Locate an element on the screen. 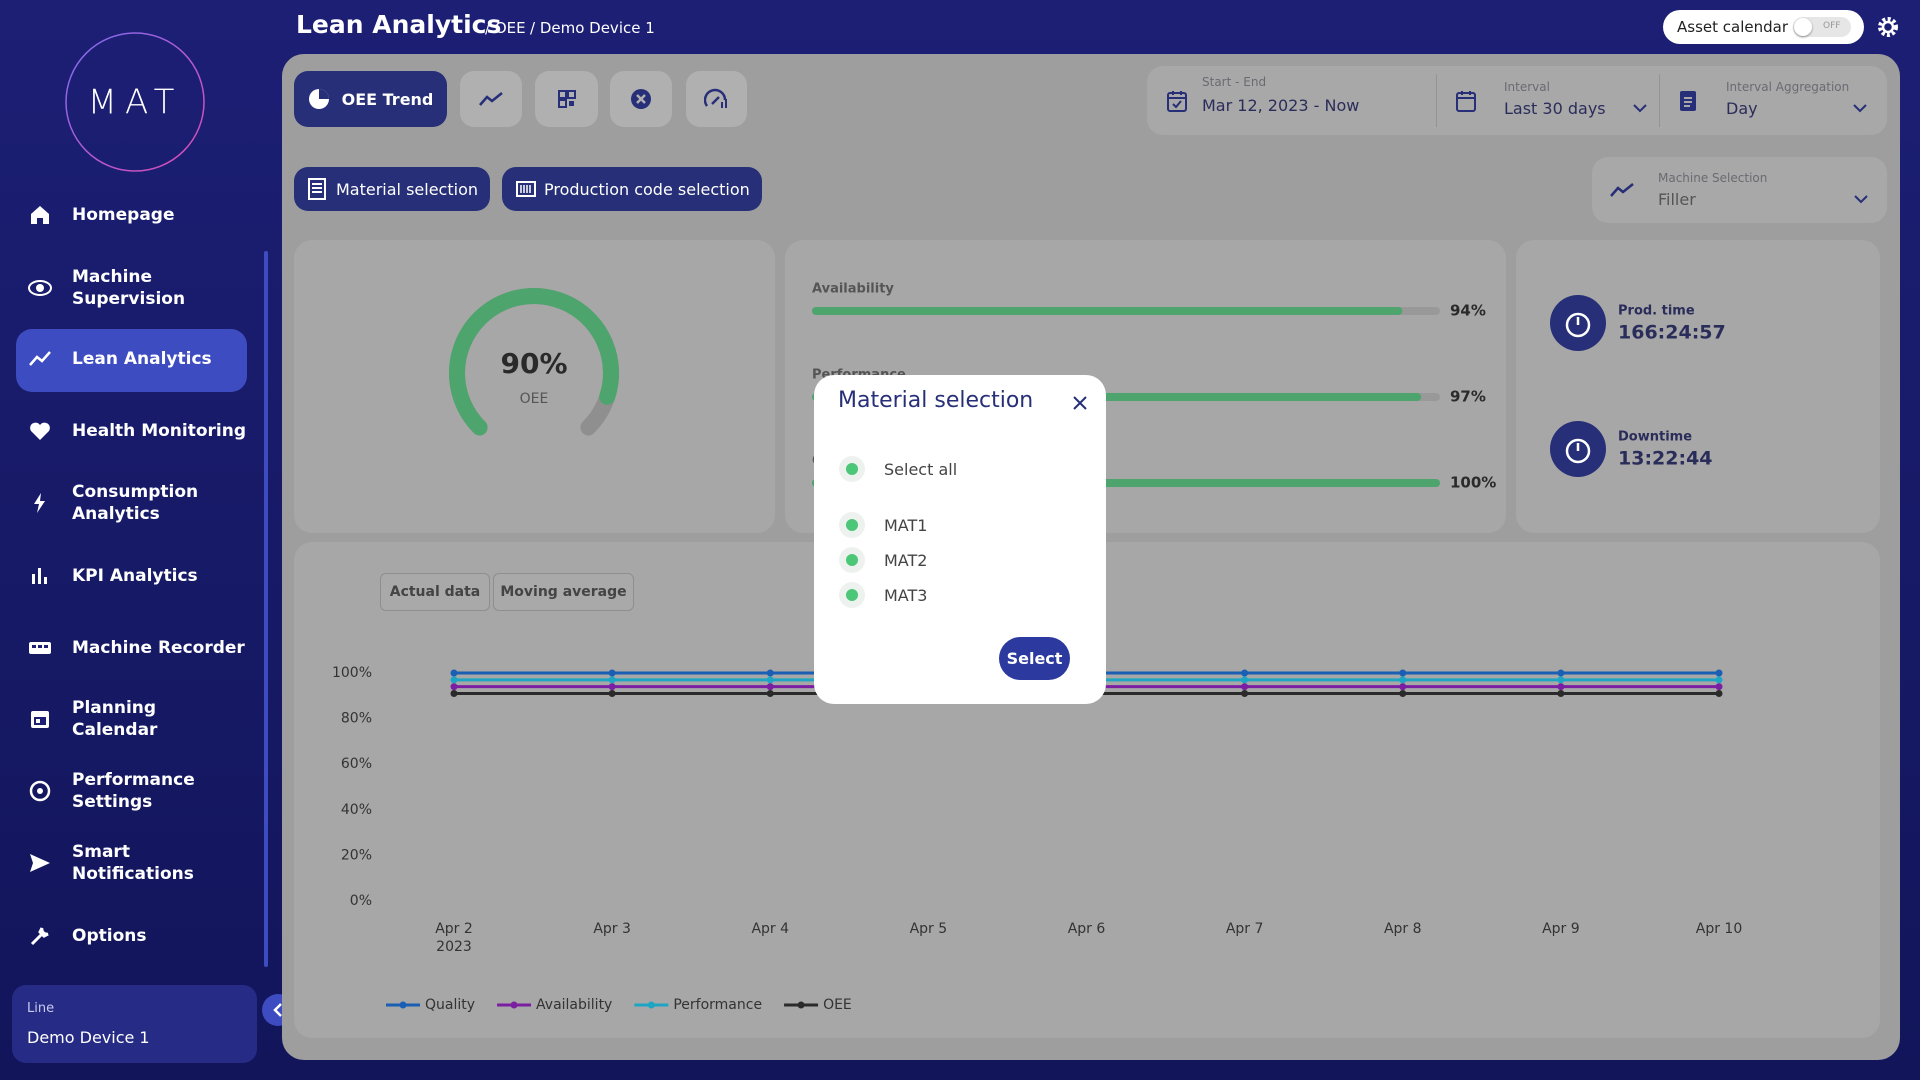  modal-option: MAT3 is located at coordinates (882, 595).